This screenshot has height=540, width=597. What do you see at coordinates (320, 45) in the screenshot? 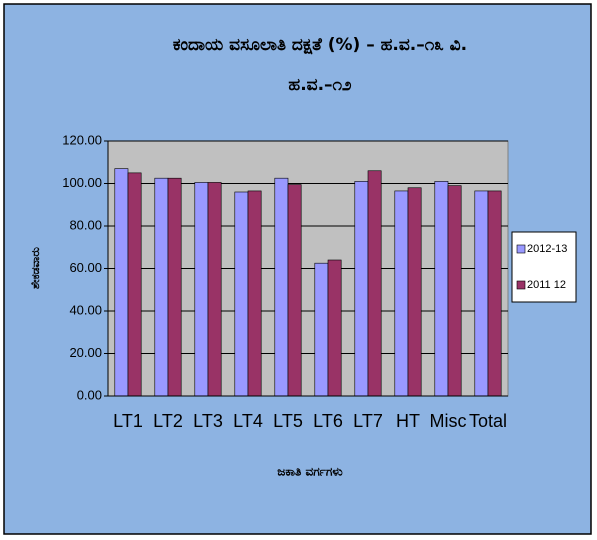
I see `chart-title: ಕಂದಾಯ ವಸೂಲಾತಿ ದಕ್ಷತೆ (%) – ಹ.ವ.–೧೩ ವಿ.` at bounding box center [320, 45].